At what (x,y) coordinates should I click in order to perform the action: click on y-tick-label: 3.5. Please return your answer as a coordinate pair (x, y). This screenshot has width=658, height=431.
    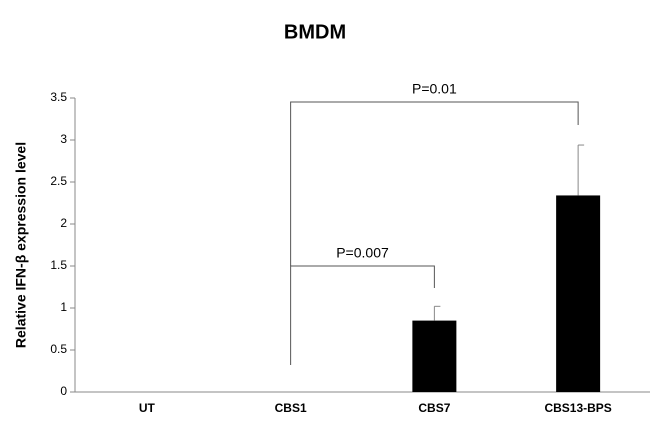
    Looking at the image, I should click on (58, 97).